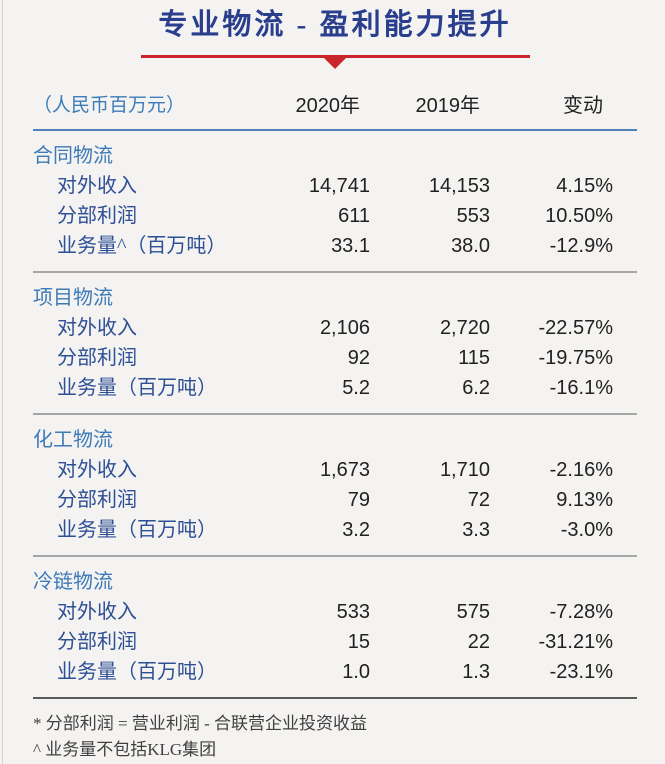 This screenshot has height=764, width=665. Describe the element at coordinates (576, 328) in the screenshot. I see `value-change: -22.57%` at that location.